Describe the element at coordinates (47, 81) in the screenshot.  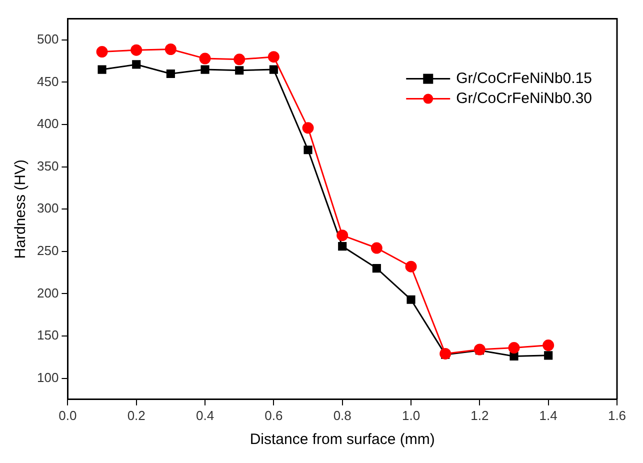
I see `y-tick-label: 450` at that location.